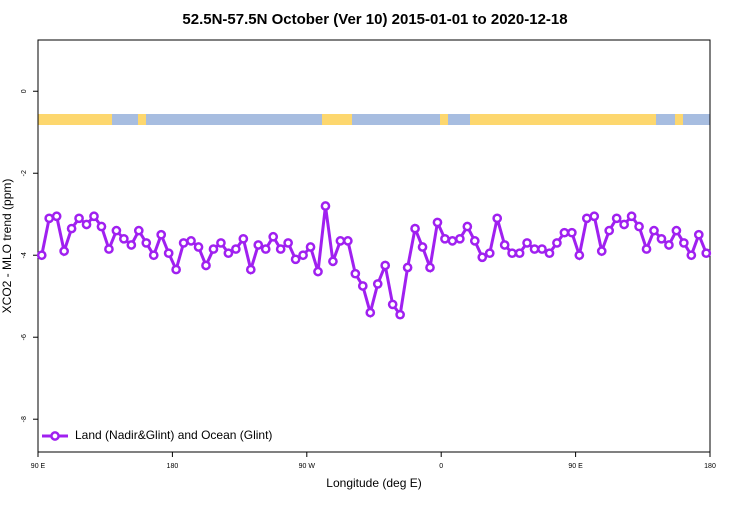  Describe the element at coordinates (373, 483) in the screenshot. I see `x-axis-label: Longitude (deg E)` at that location.